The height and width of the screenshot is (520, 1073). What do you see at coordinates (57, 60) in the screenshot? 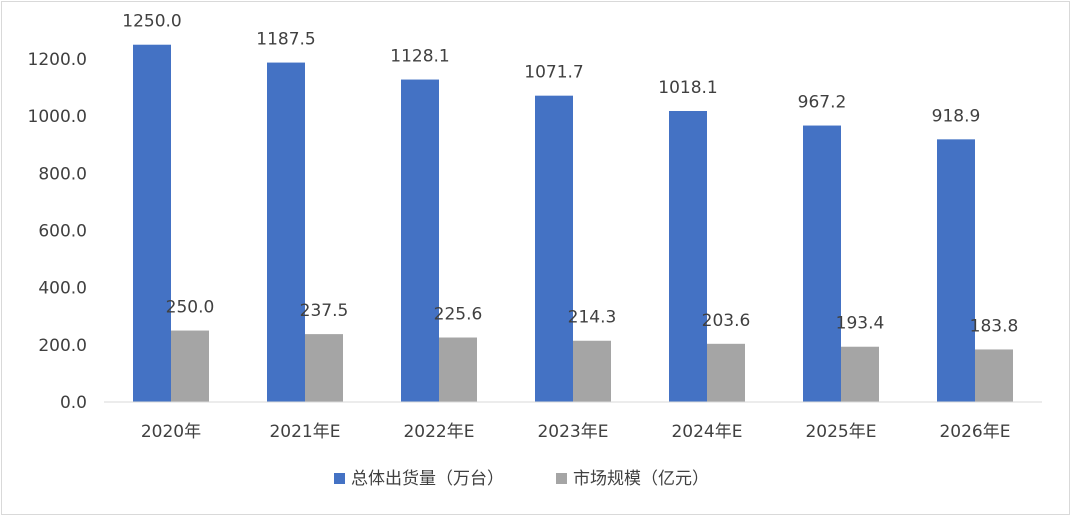
I see `y-tick-label: 1200.0` at bounding box center [57, 60].